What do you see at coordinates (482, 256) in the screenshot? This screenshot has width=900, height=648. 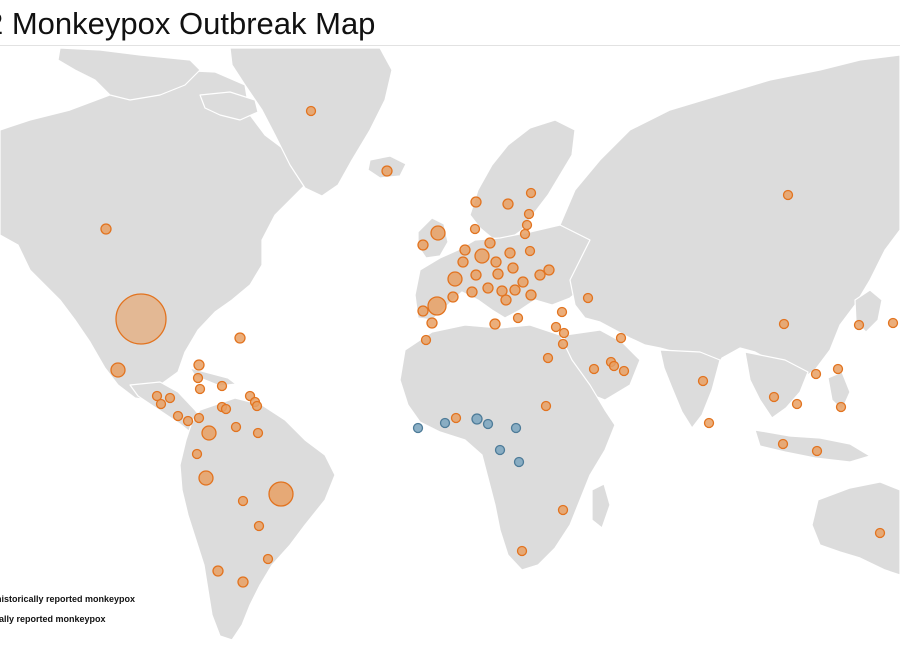 I see `case-marker-germany` at bounding box center [482, 256].